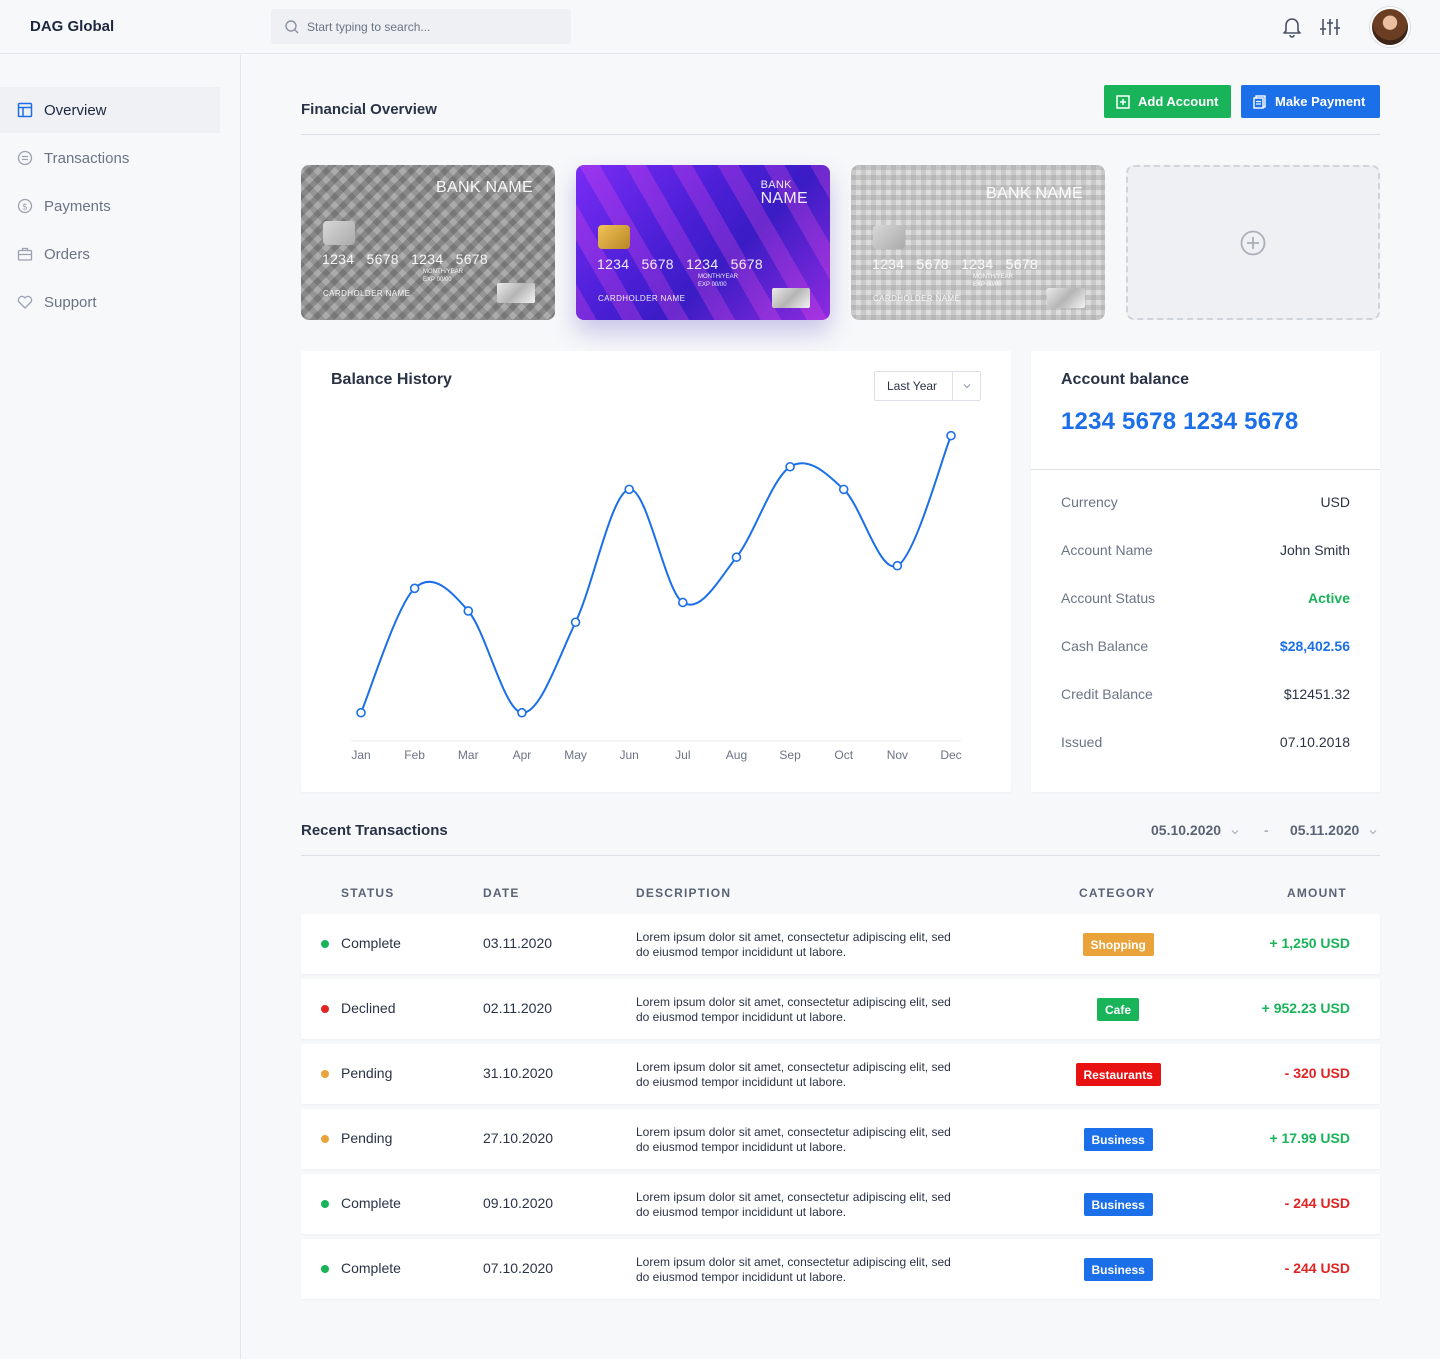  What do you see at coordinates (656, 596) in the screenshot?
I see `balance-history-chart: Jan Feb Mar Apr May Jun Jul Aug Sep Oct Nov Dec` at bounding box center [656, 596].